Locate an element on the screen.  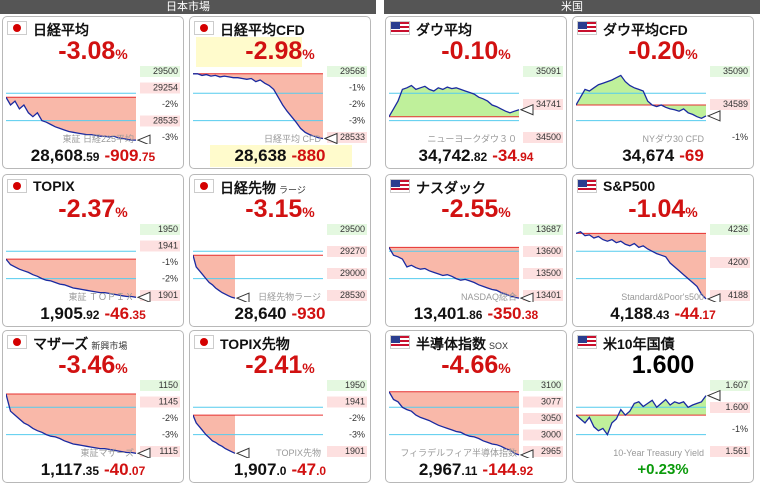
card-title-text: ダウ平均CFD is located at coordinates (645, 30).